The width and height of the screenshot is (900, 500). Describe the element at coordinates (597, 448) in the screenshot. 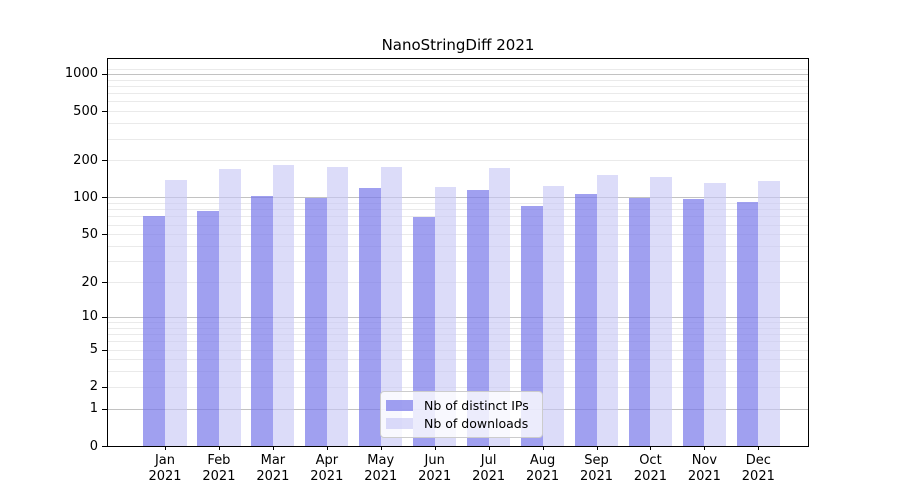

I see `x-tick-Sep-2021` at that location.